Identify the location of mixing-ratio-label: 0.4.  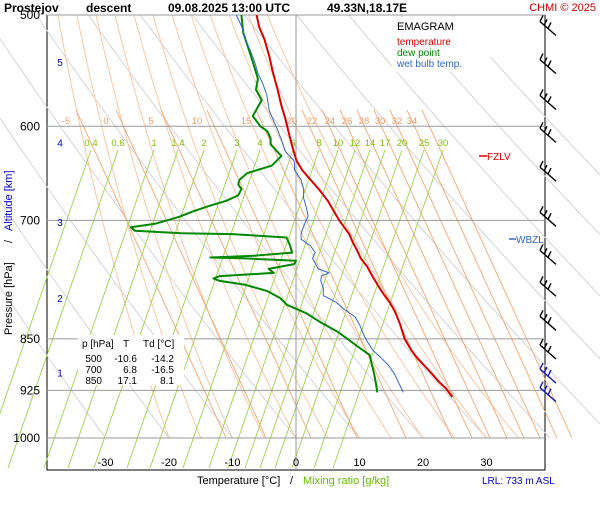
(90, 143).